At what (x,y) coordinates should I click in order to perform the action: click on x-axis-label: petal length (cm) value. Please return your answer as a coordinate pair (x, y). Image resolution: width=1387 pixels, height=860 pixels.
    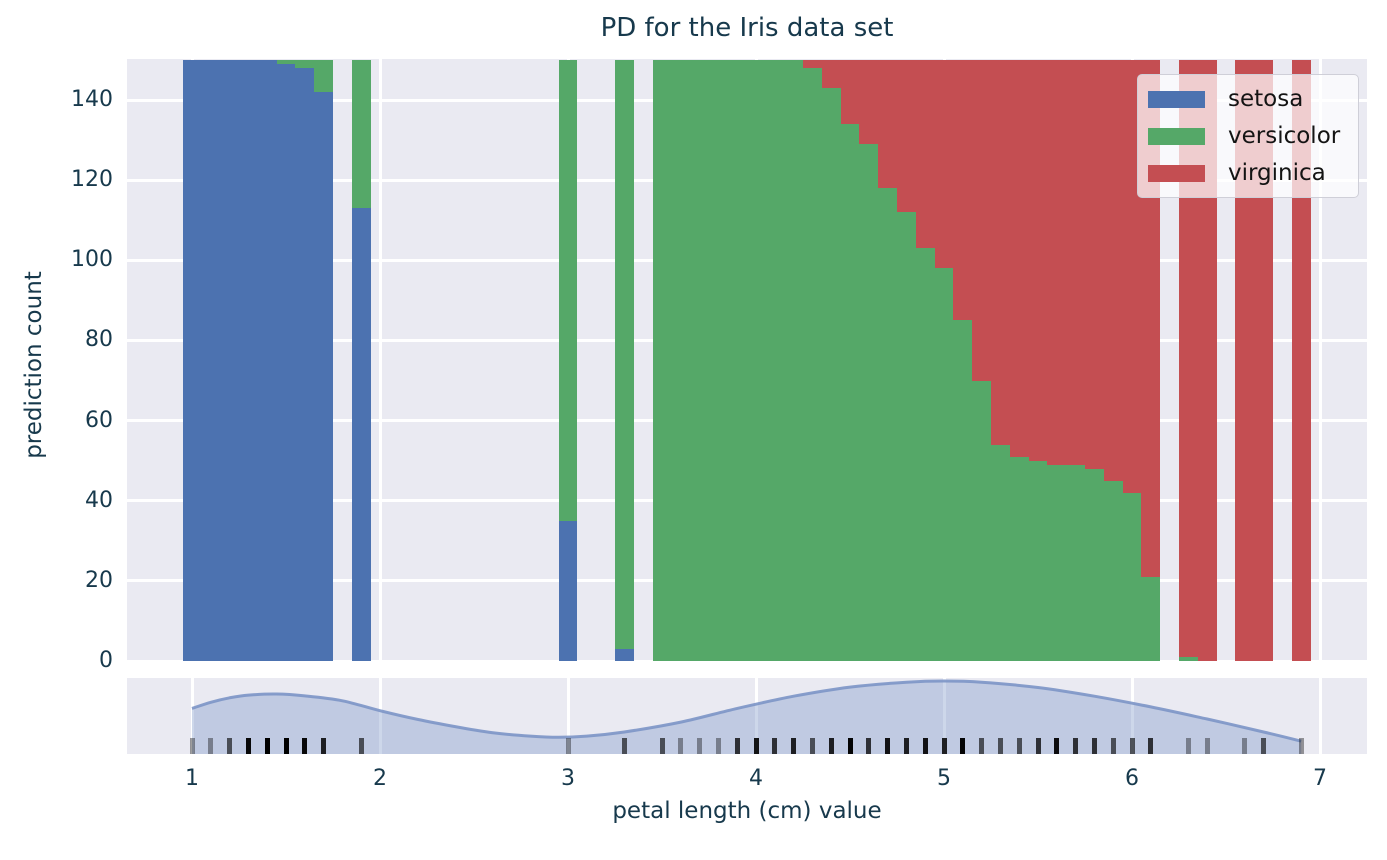
    Looking at the image, I should click on (747, 811).